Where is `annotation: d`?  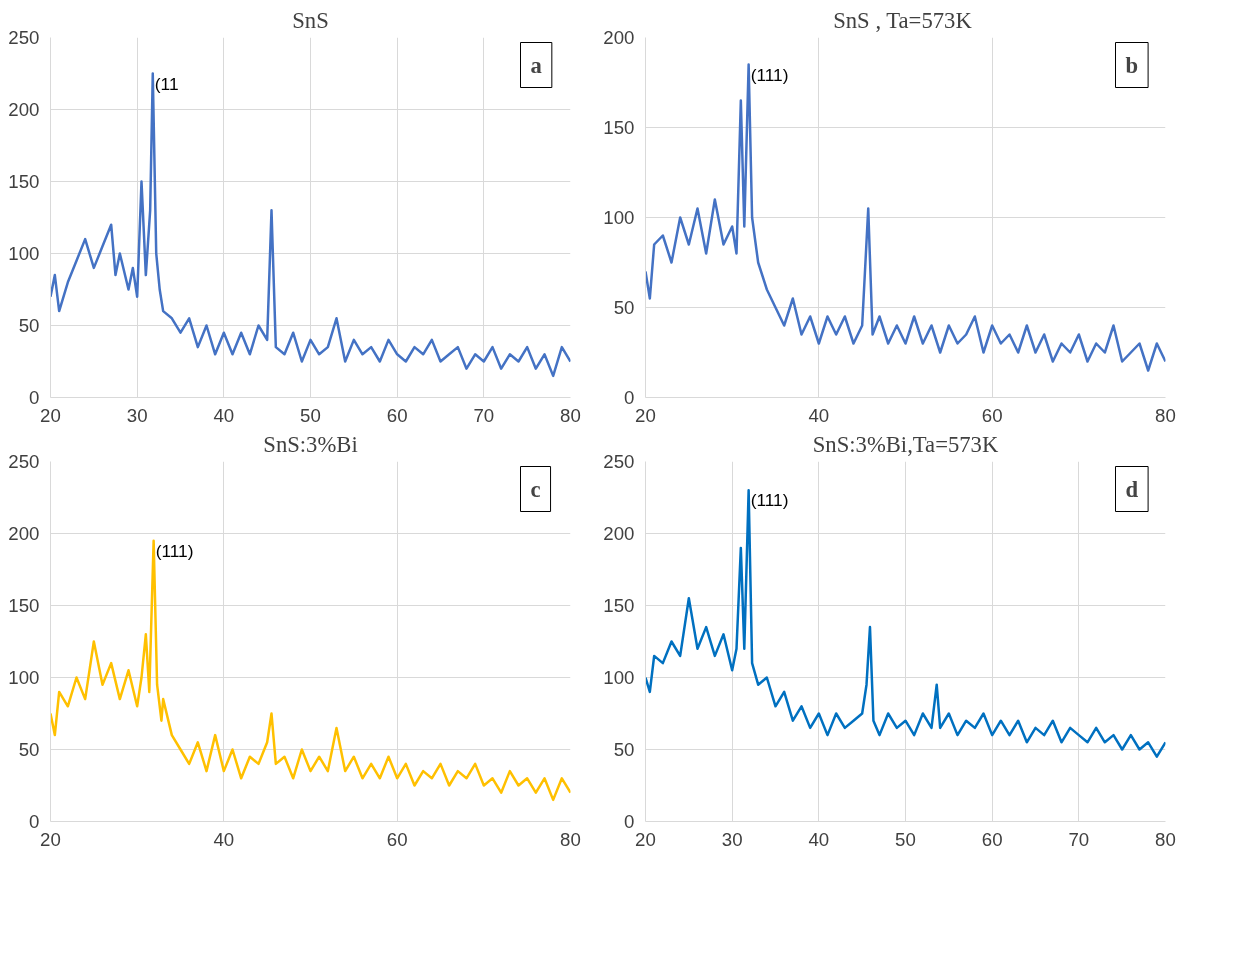 annotation: d is located at coordinates (1132, 489).